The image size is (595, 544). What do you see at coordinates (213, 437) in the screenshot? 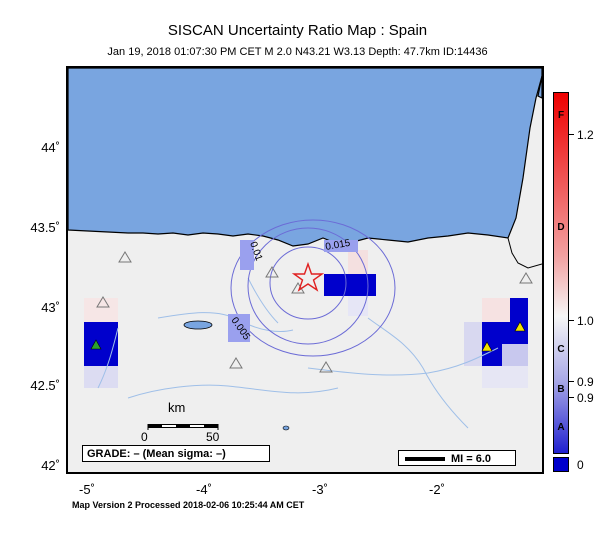
I see `scale-fifty-label: 50` at bounding box center [213, 437].